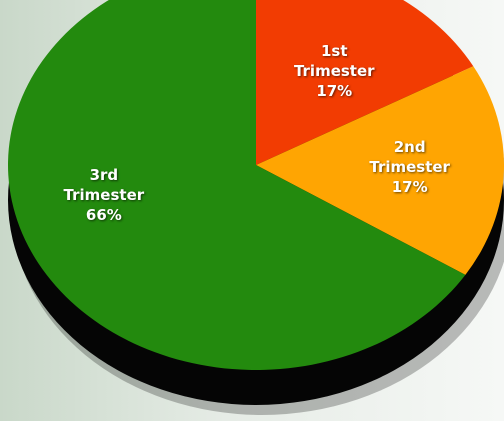 This screenshot has height=421, width=504. Describe the element at coordinates (334, 60) in the screenshot. I see `category-label: 1st Trimester` at that location.